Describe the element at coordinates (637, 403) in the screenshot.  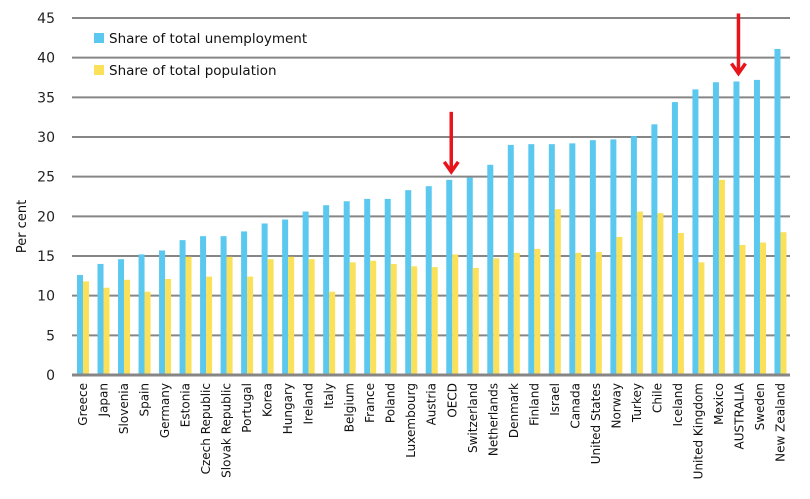
I see `x-tick-label: Turkey` at that location.